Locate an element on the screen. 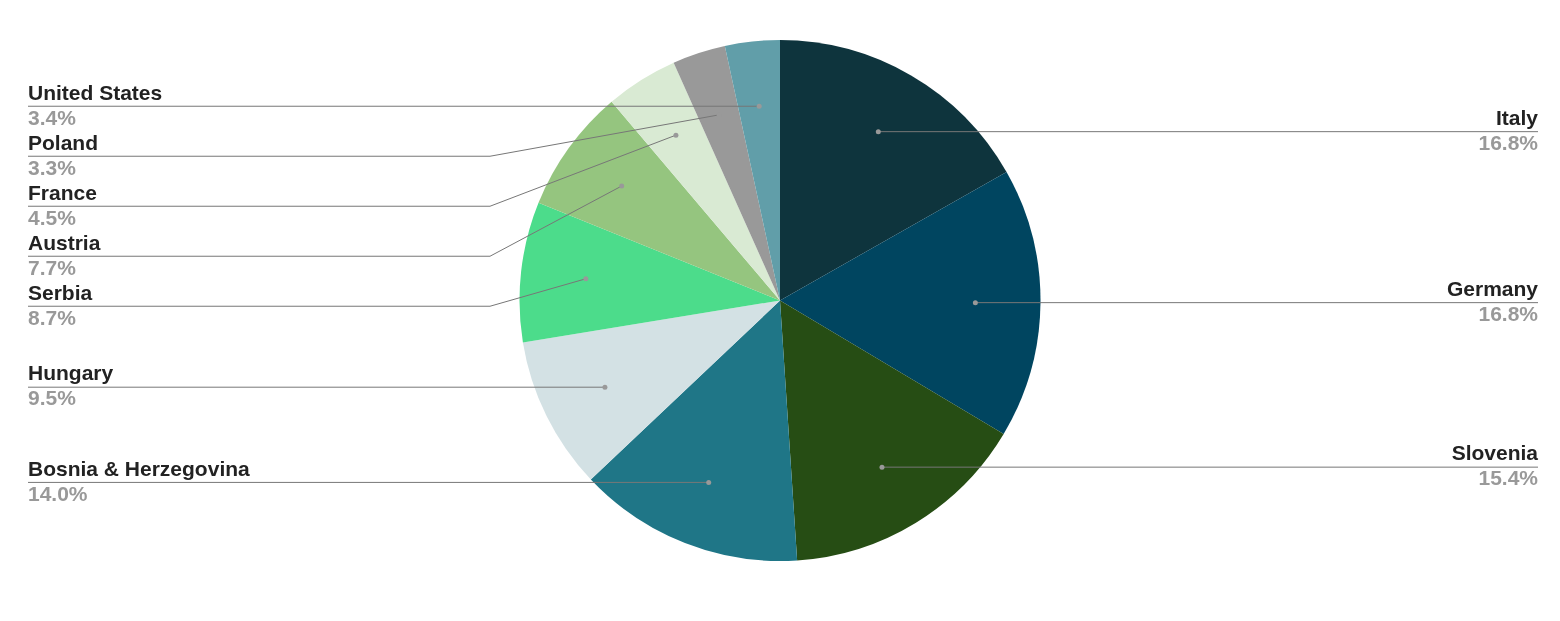 The height and width of the screenshot is (621, 1560). data-label: 8.7% is located at coordinates (52, 317).